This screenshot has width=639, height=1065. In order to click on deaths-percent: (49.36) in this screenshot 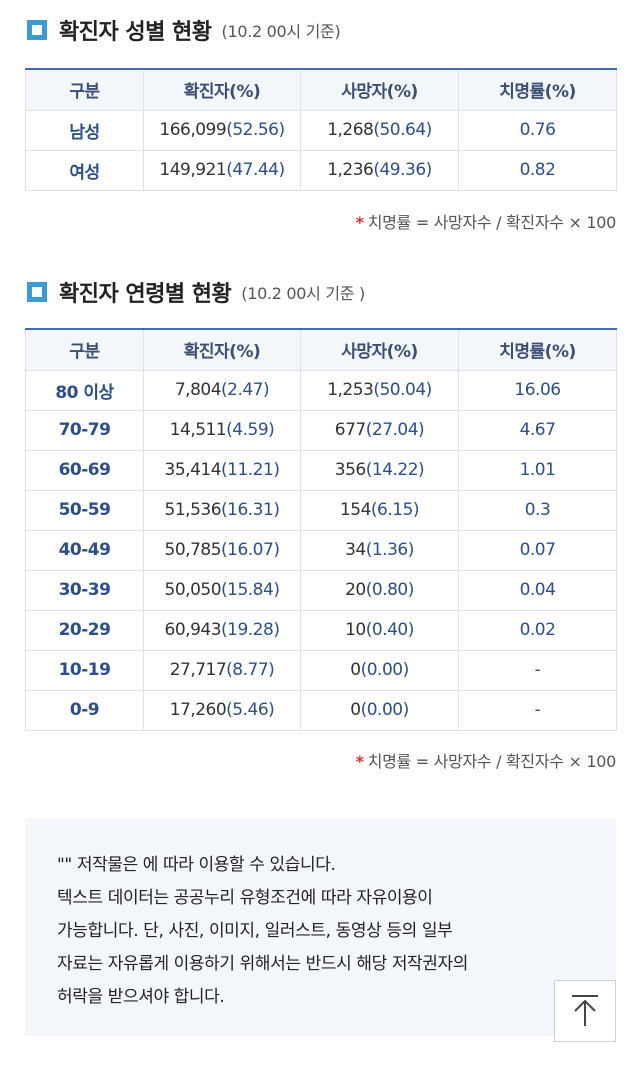, I will do `click(402, 170)`.